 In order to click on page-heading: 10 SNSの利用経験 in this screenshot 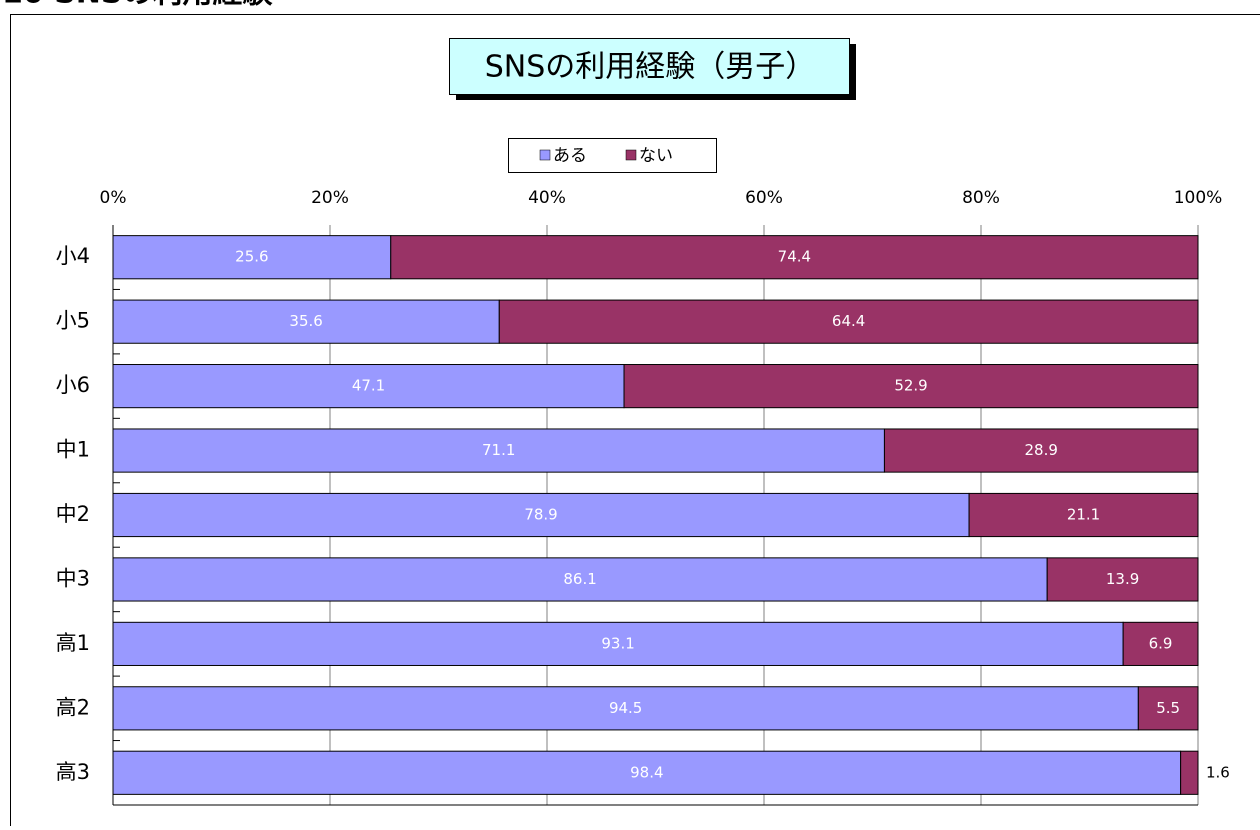, I will do `click(138, 5)`.